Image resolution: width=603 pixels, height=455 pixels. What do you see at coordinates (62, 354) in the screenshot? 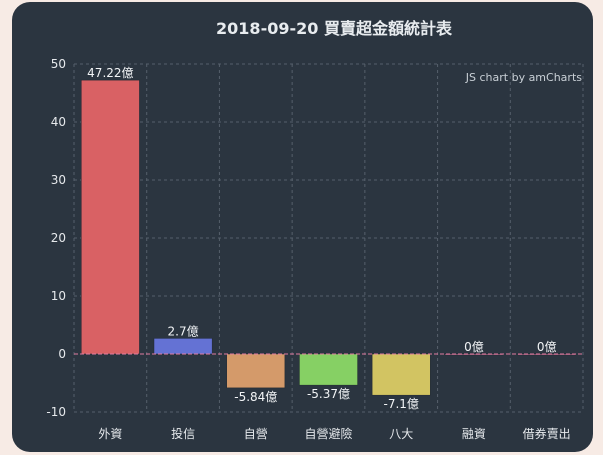
I see `y-tick-label: 0` at bounding box center [62, 354].